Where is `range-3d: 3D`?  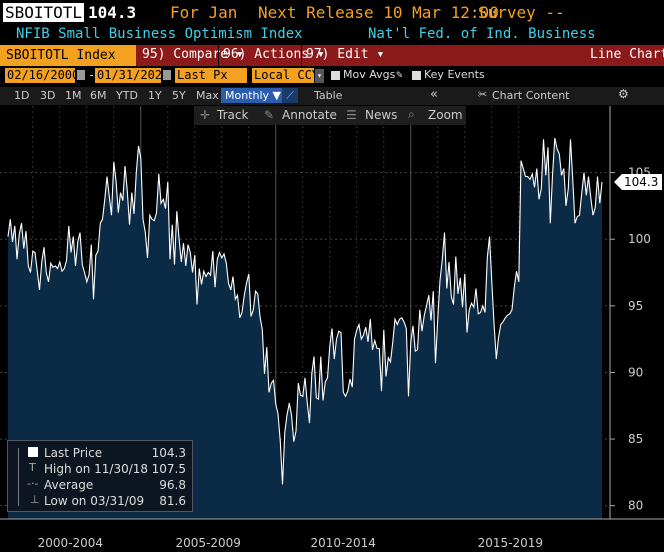
range-3d: 3D is located at coordinates (48, 95).